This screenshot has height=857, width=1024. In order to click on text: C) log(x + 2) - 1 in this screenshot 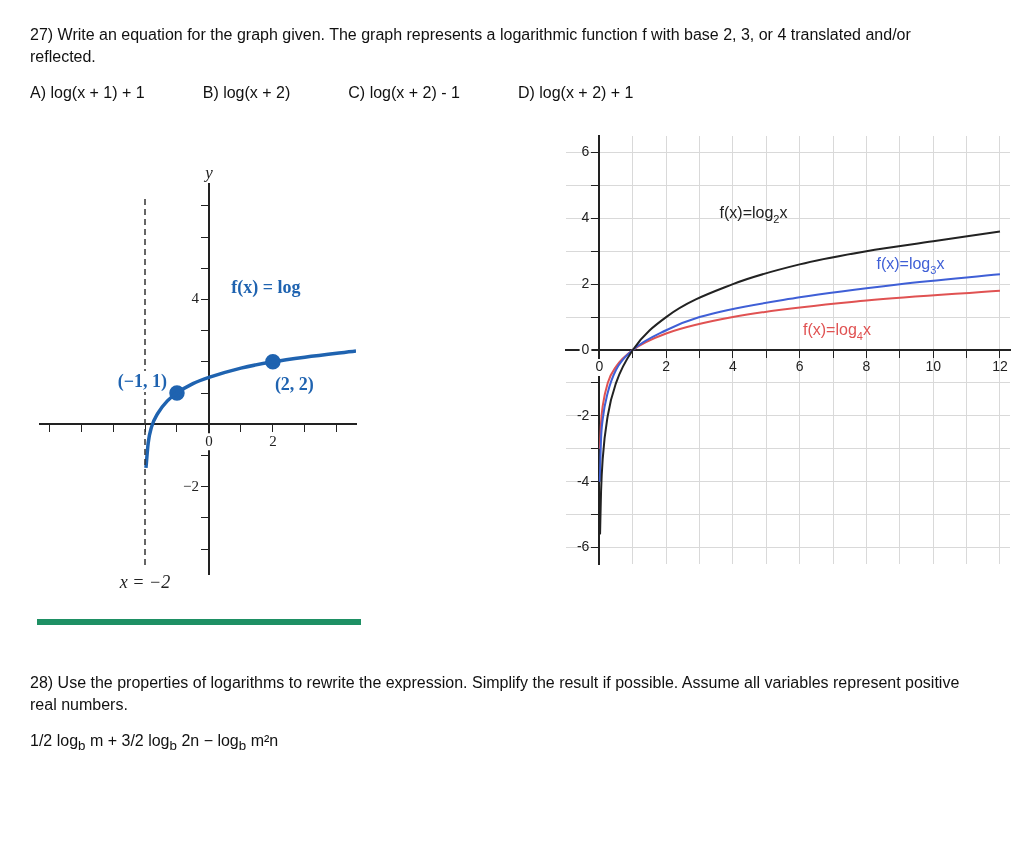, I will do `click(404, 93)`.